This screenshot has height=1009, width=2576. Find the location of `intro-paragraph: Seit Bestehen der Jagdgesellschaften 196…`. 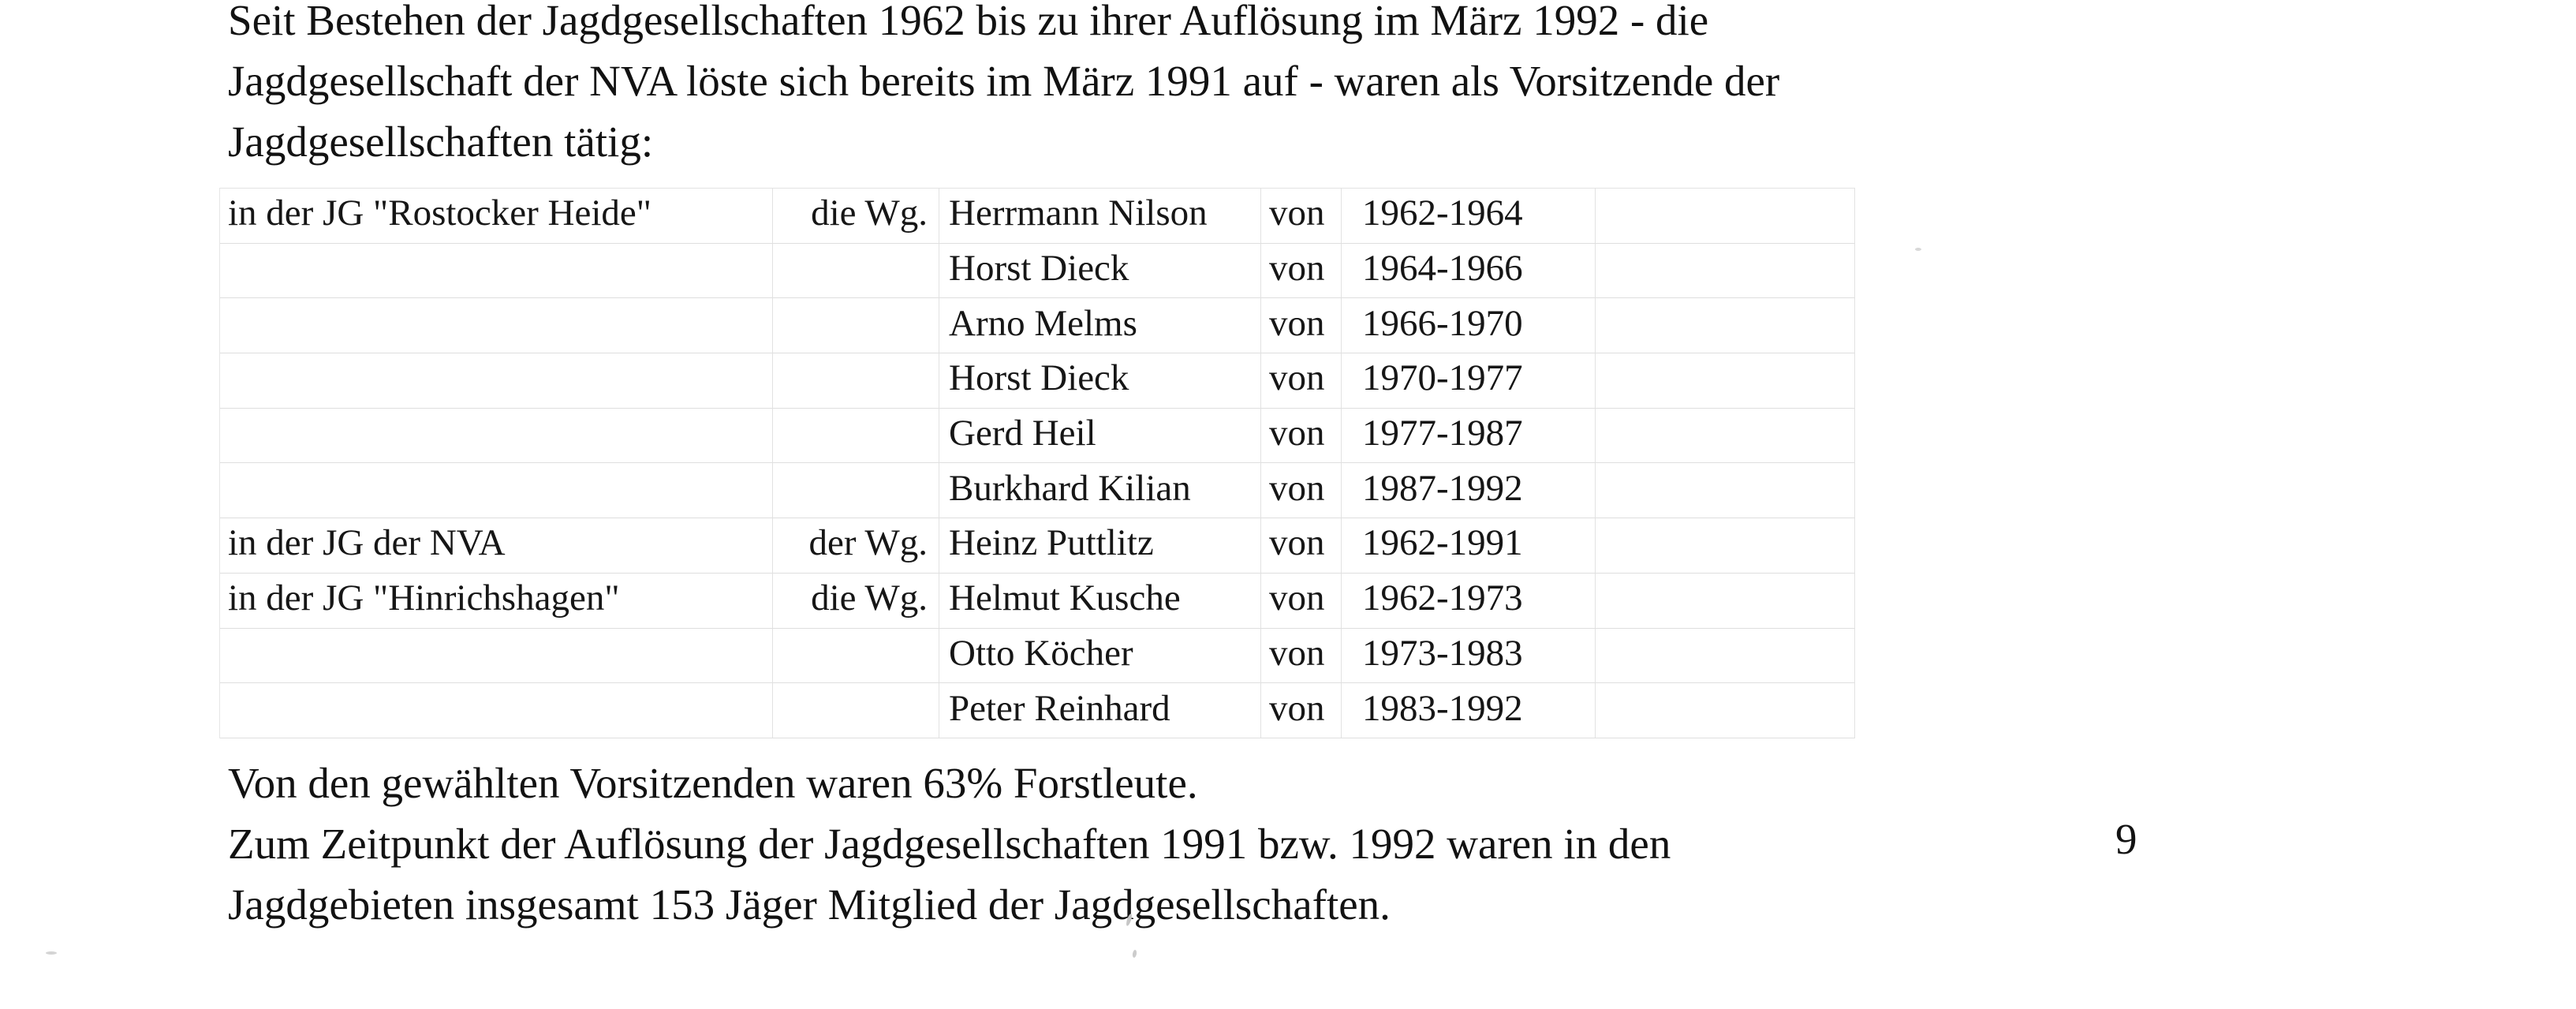

intro-paragraph: Seit Bestehen der Jagdgesellschaften 196… is located at coordinates (1003, 86).